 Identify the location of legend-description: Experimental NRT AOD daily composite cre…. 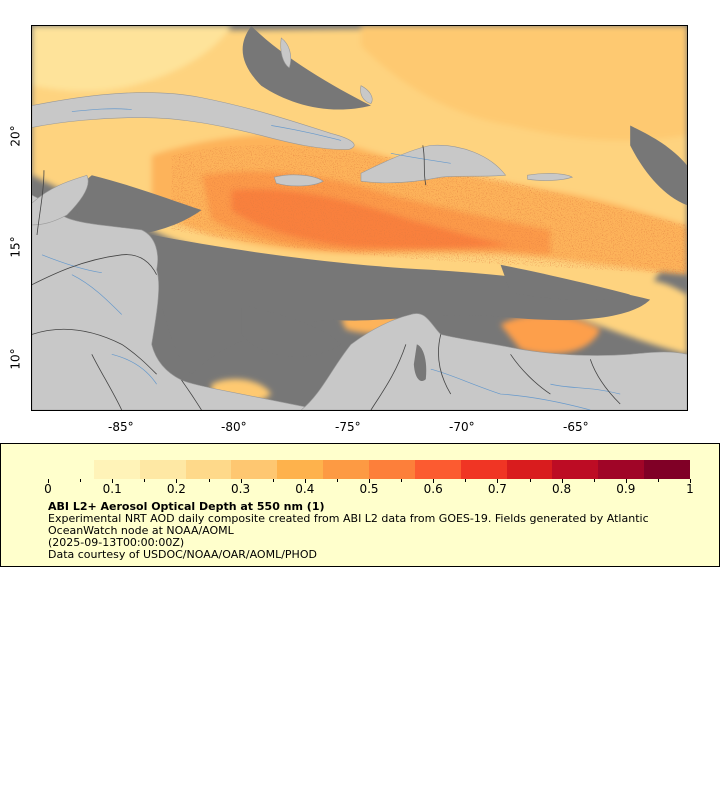
(348, 524).